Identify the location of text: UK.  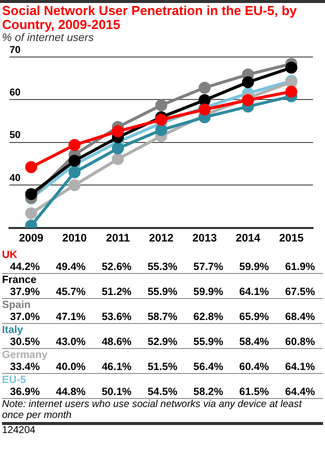
(10, 255).